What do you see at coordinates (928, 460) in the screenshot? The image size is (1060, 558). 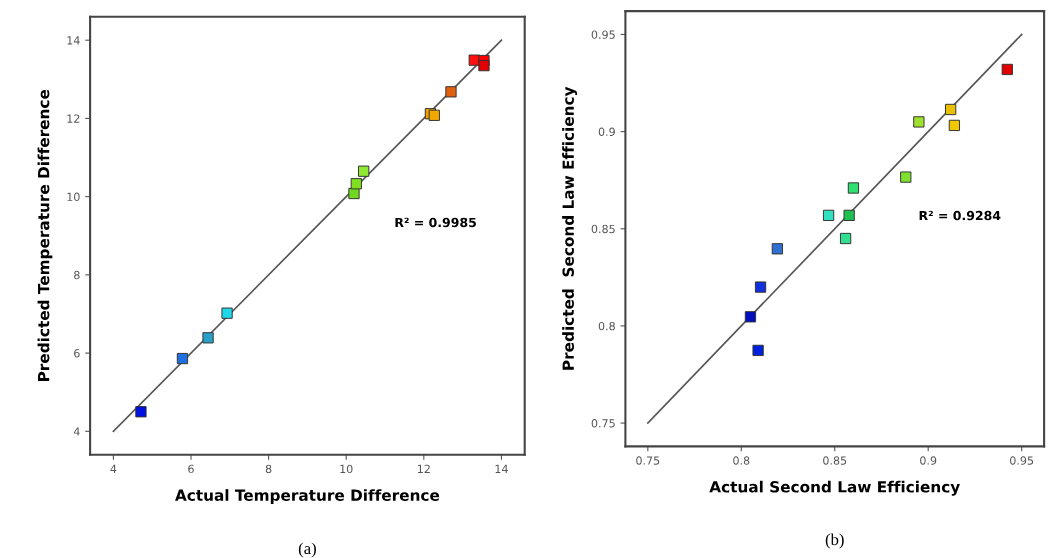 I see `x-tick-label: 0.9` at bounding box center [928, 460].